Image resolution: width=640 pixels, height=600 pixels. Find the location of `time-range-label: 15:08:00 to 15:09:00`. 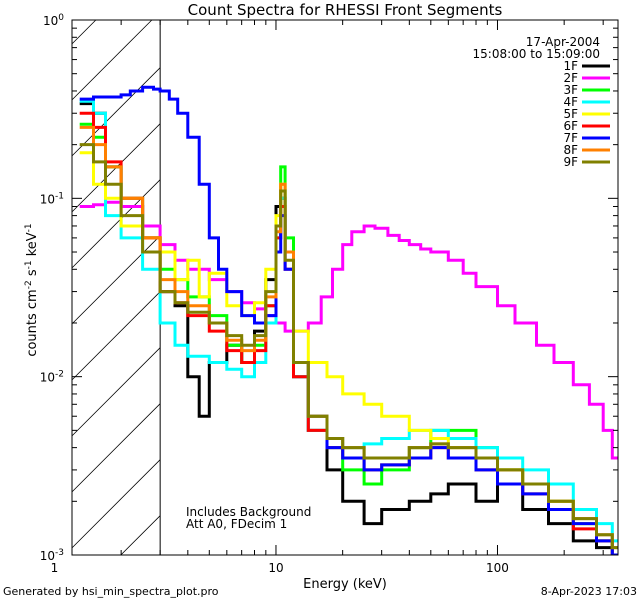

time-range-label: 15:08:00 to 15:09:00 is located at coordinates (536, 54).